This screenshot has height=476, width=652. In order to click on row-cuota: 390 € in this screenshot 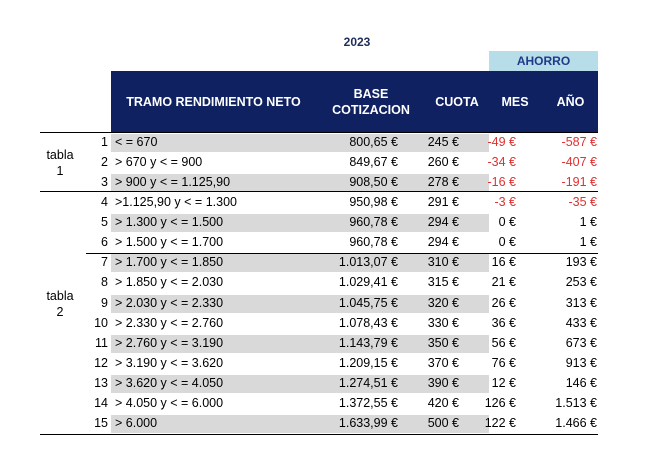, I will do `click(443, 382)`.